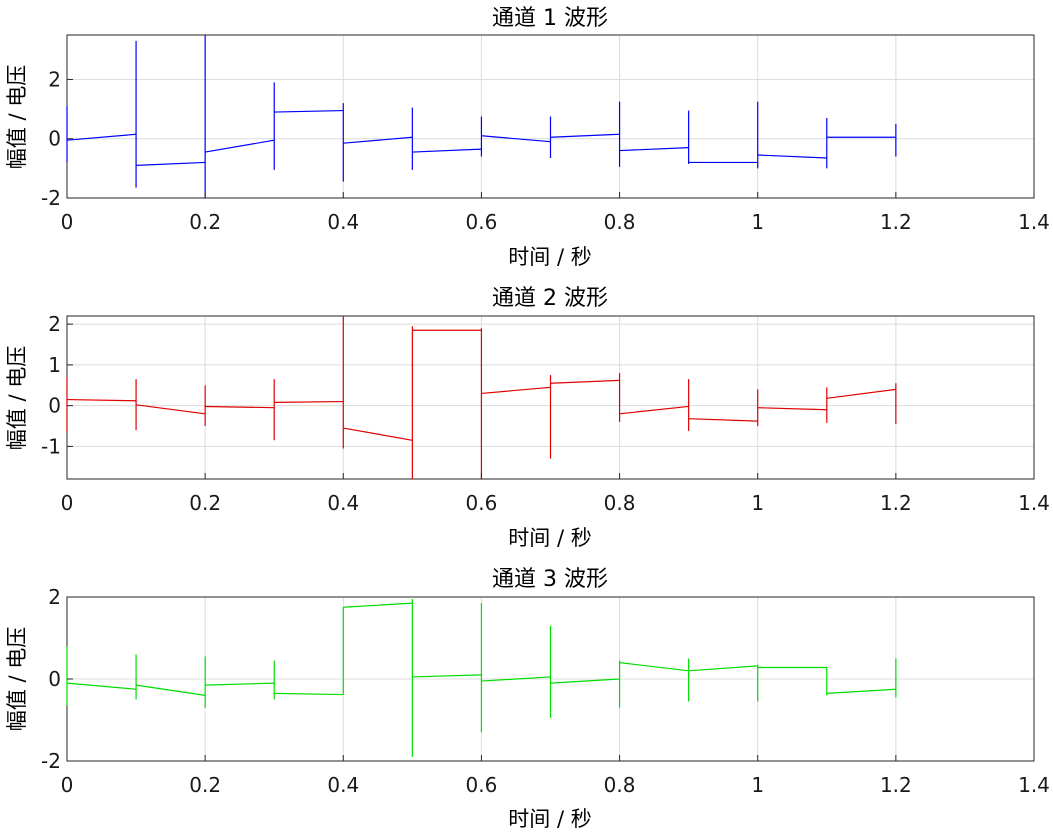 The width and height of the screenshot is (1053, 834). I want to click on y-tick-label: 1, so click(54, 365).